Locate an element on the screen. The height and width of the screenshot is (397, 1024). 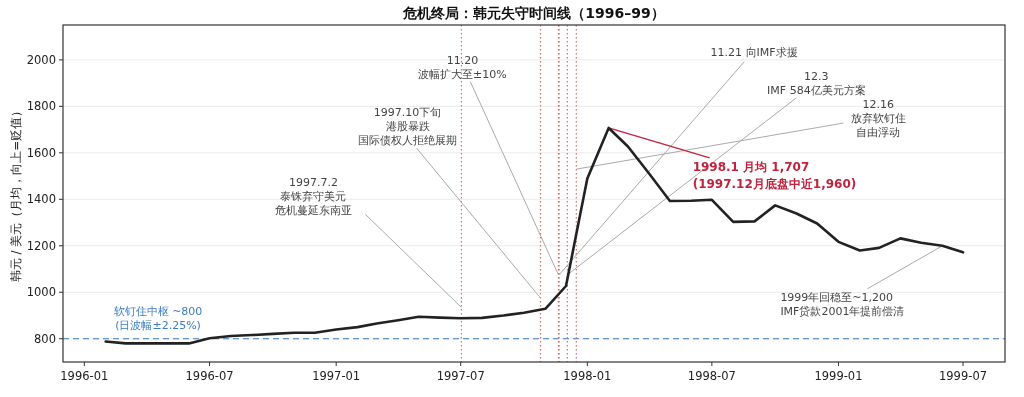
annotation: 1998.1 月均 1,707 (1997.12月底盘中近1,960) is located at coordinates (774, 175).